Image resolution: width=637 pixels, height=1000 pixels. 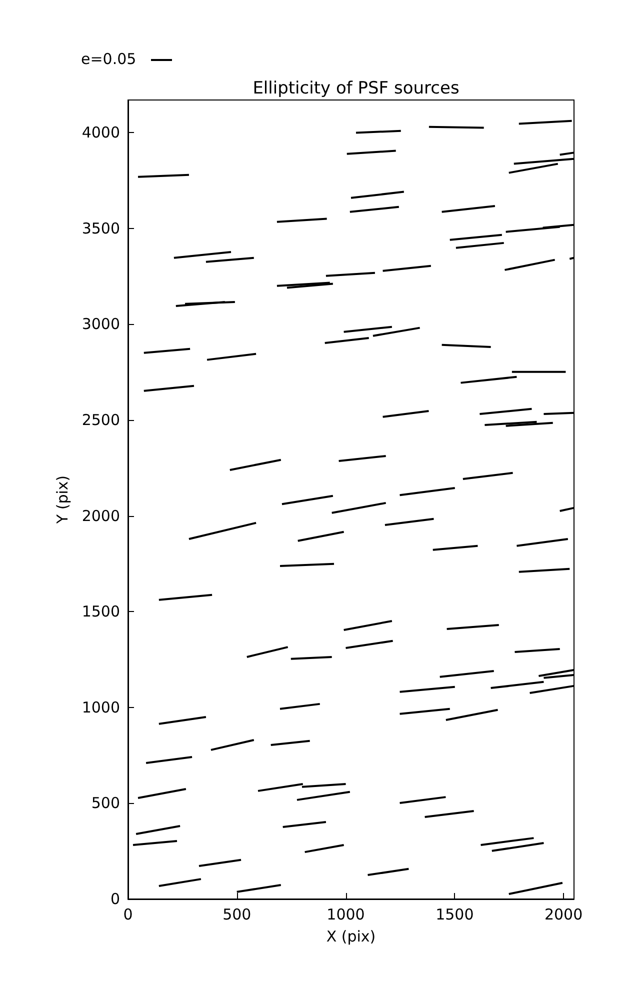 I want to click on y-tick-label: 1000, so click(x=101, y=707).